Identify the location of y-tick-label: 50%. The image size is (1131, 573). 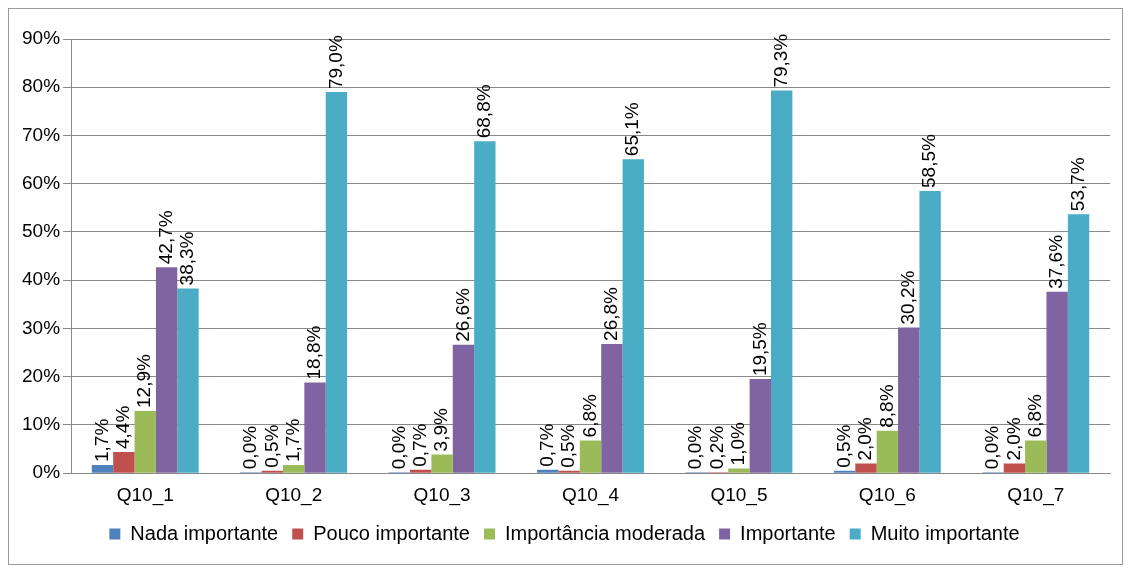
(41, 231).